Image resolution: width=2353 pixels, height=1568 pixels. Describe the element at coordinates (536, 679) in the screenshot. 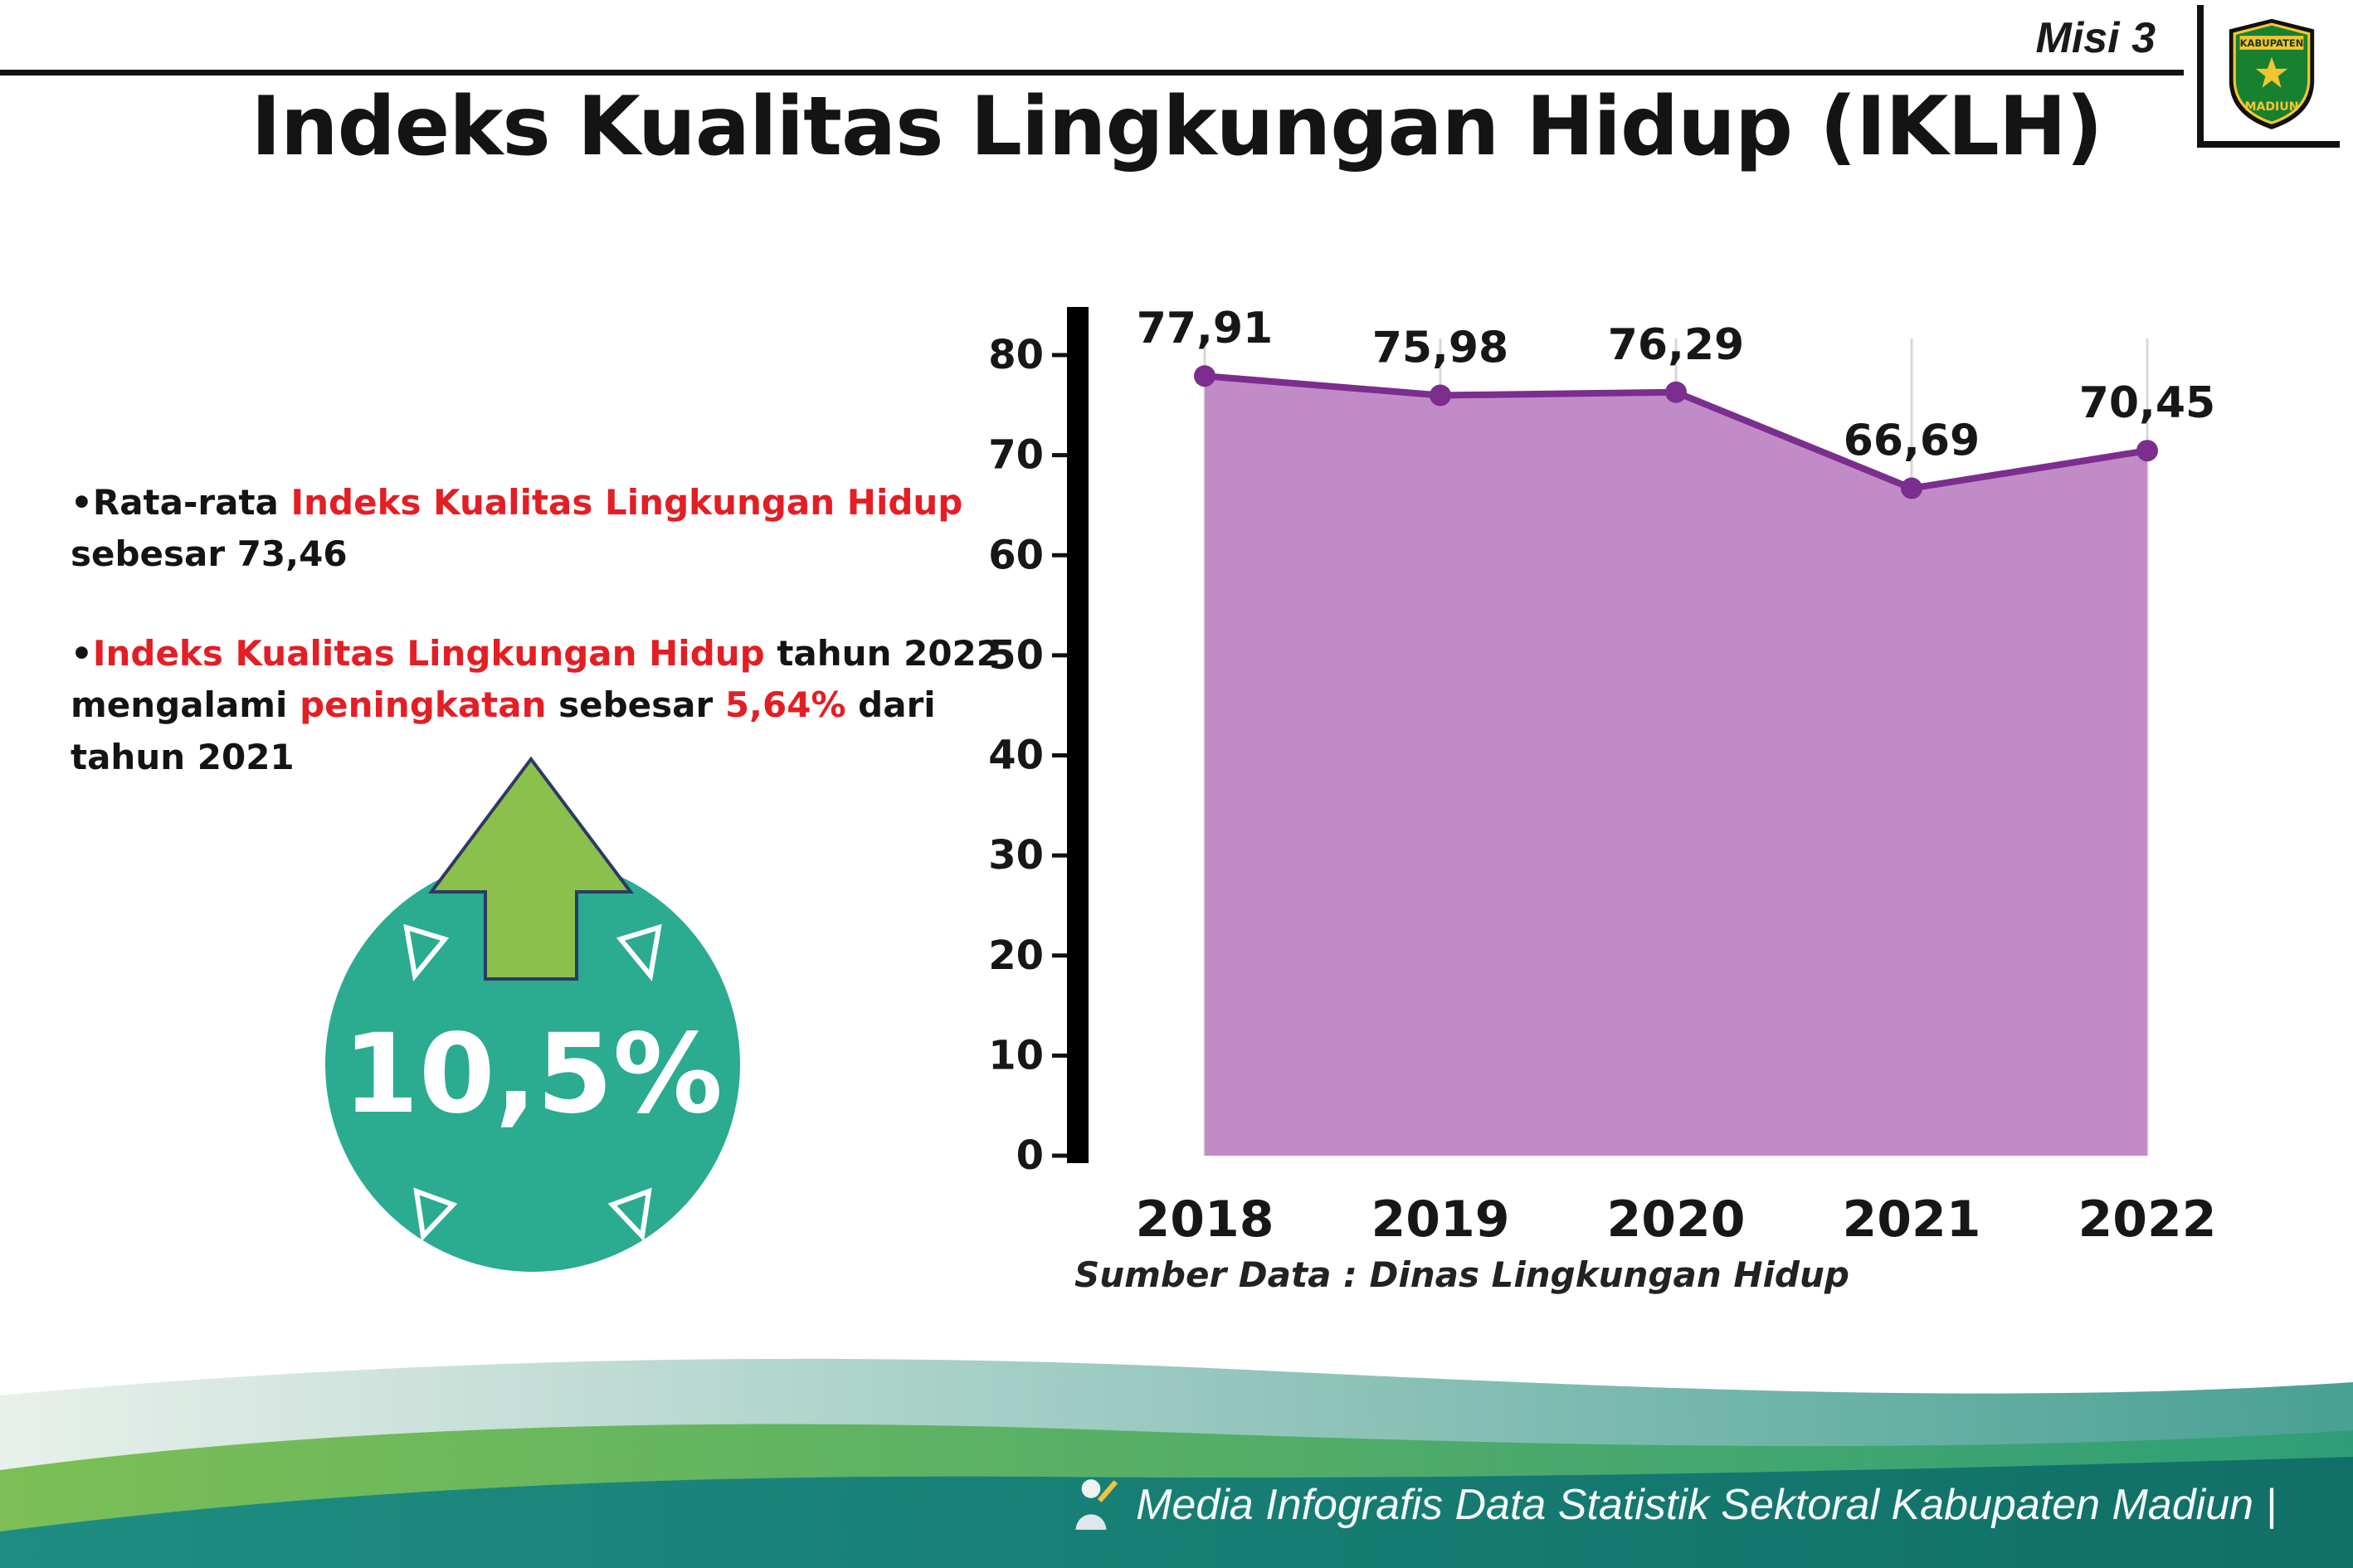

I see `bullet-text-segment: tahun 2022 mengalami` at that location.